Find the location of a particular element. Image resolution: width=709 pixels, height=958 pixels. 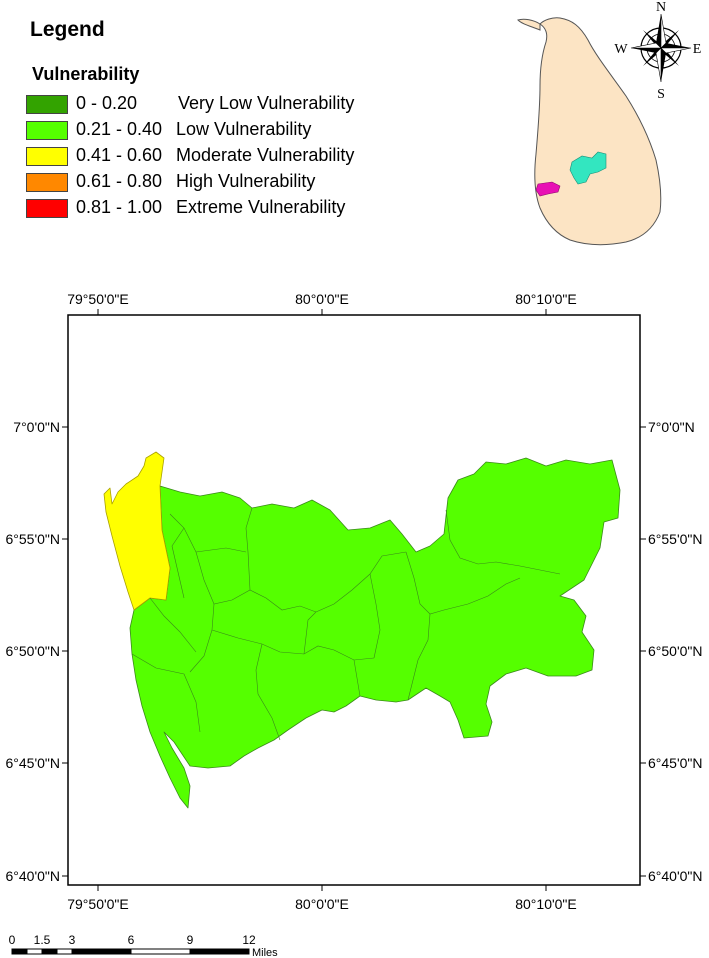

legend-label-extreme: Extreme Vulnerability is located at coordinates (261, 207).